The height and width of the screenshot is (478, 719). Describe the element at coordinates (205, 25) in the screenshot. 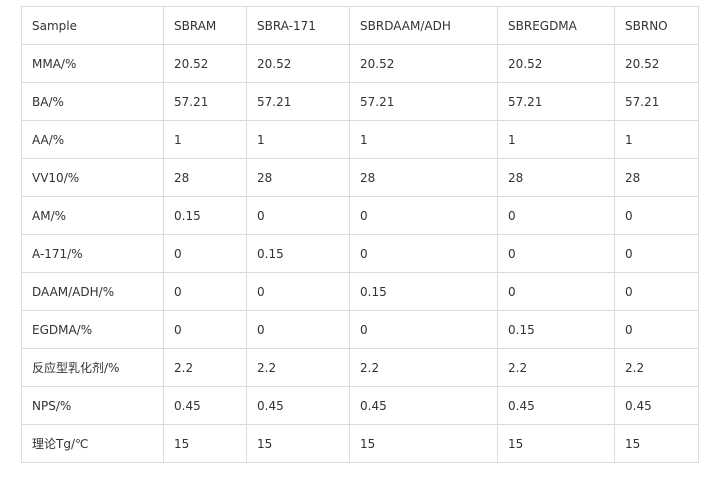

I see `header-cell-sbram: SBRAM` at that location.